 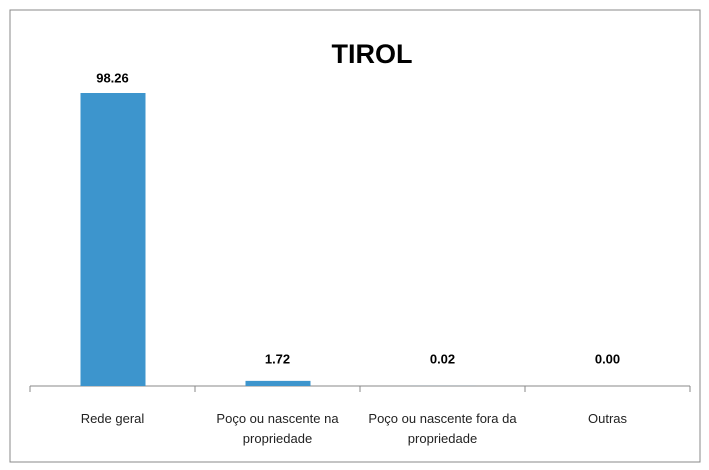 What do you see at coordinates (277, 428) in the screenshot?
I see `x-tick-label: Poço ou nascente na propriedade` at bounding box center [277, 428].